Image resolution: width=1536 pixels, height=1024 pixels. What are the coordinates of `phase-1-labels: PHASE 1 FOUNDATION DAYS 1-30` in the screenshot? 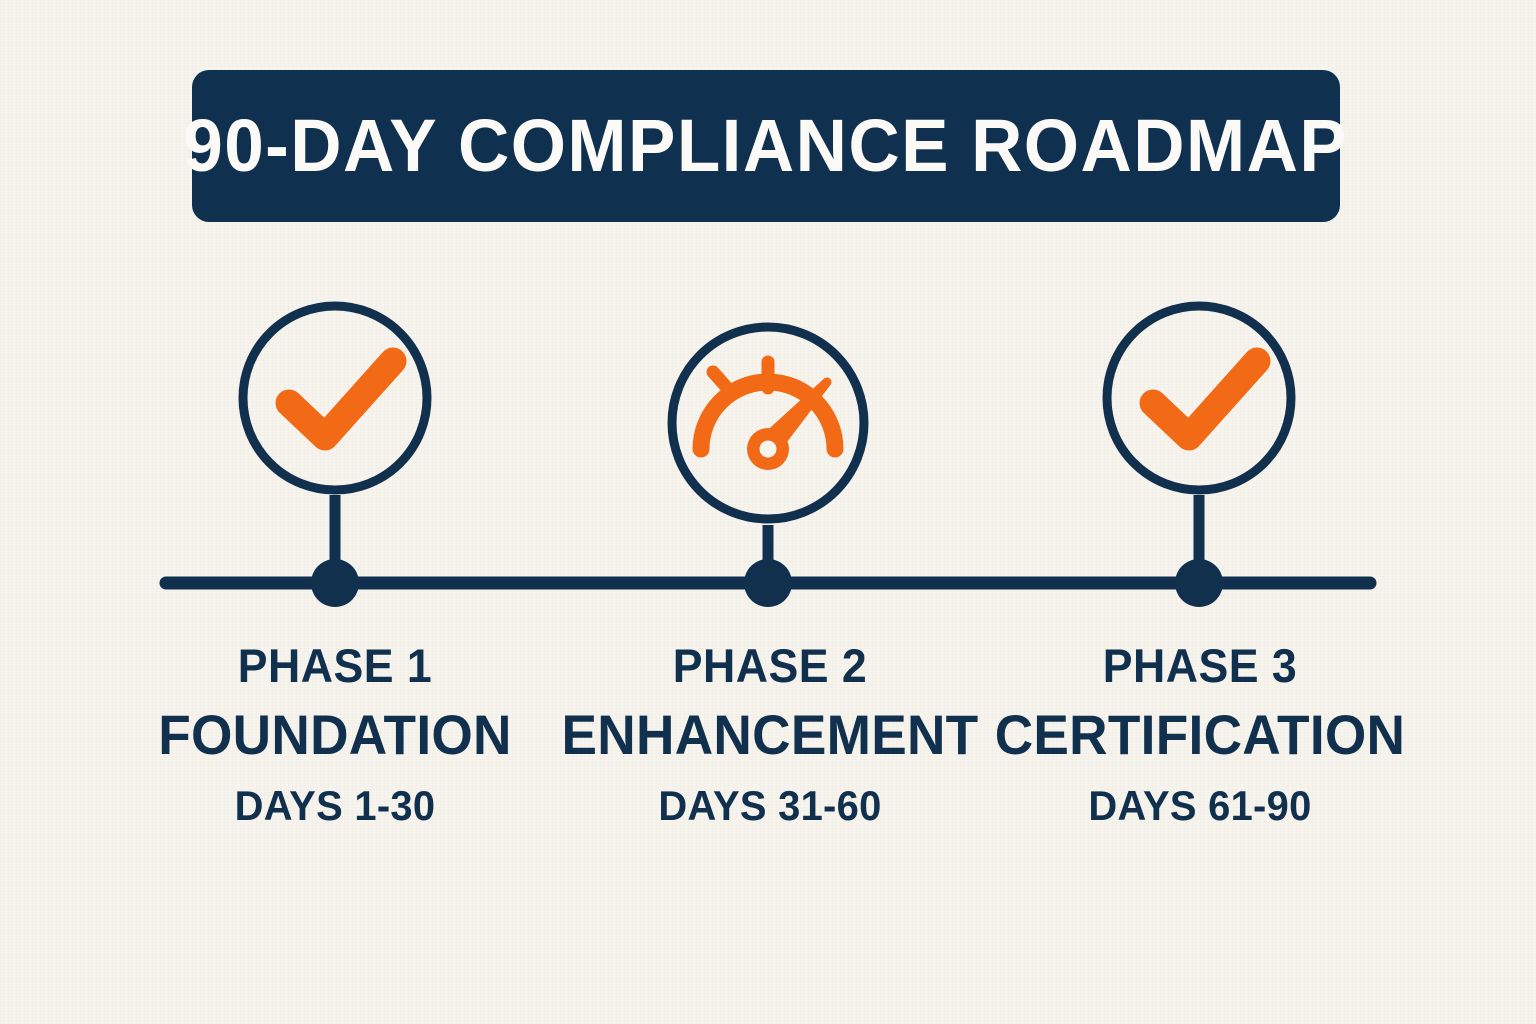 It's located at (335, 735).